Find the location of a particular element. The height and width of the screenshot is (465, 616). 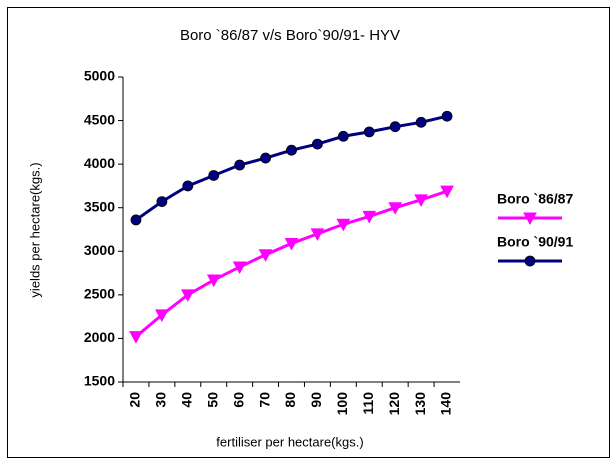

x-tick-label: 50 is located at coordinates (212, 400).